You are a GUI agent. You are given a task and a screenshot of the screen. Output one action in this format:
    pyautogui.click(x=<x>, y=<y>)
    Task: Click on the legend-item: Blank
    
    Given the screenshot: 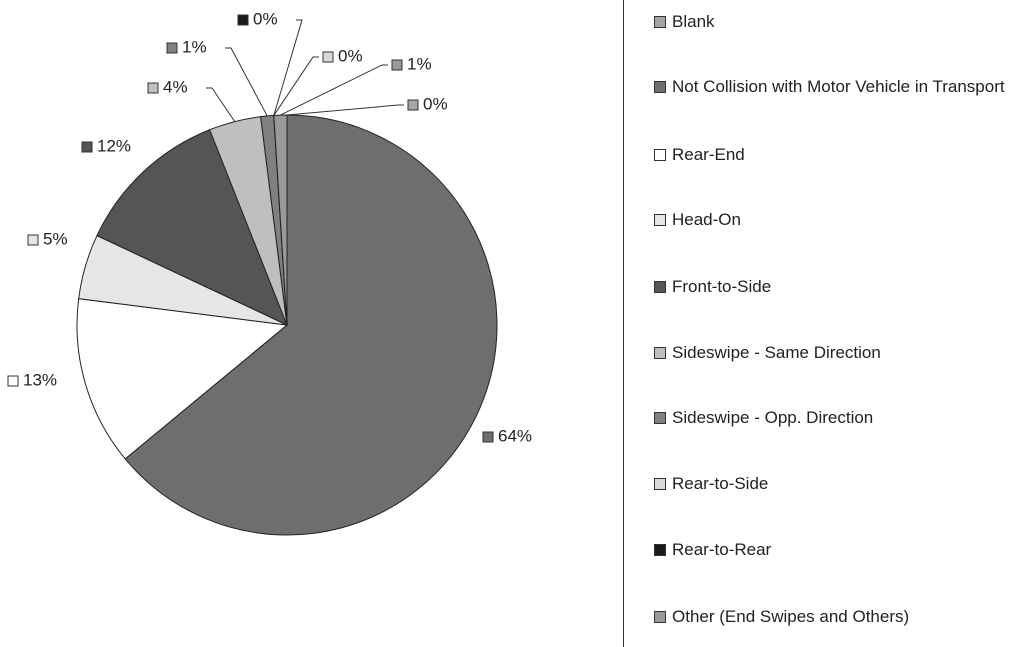 What is the action you would take?
    pyautogui.click(x=830, y=22)
    